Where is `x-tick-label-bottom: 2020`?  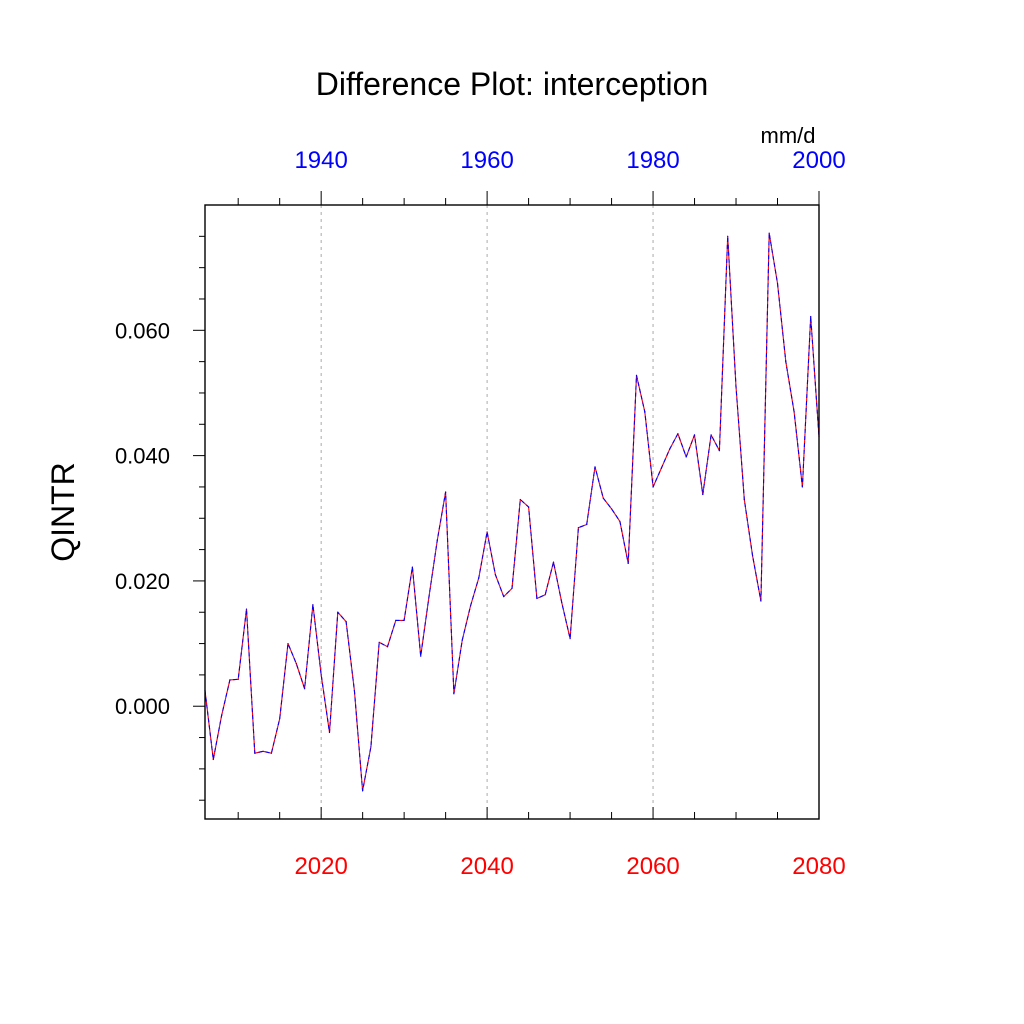
x-tick-label-bottom: 2020 is located at coordinates (320, 866).